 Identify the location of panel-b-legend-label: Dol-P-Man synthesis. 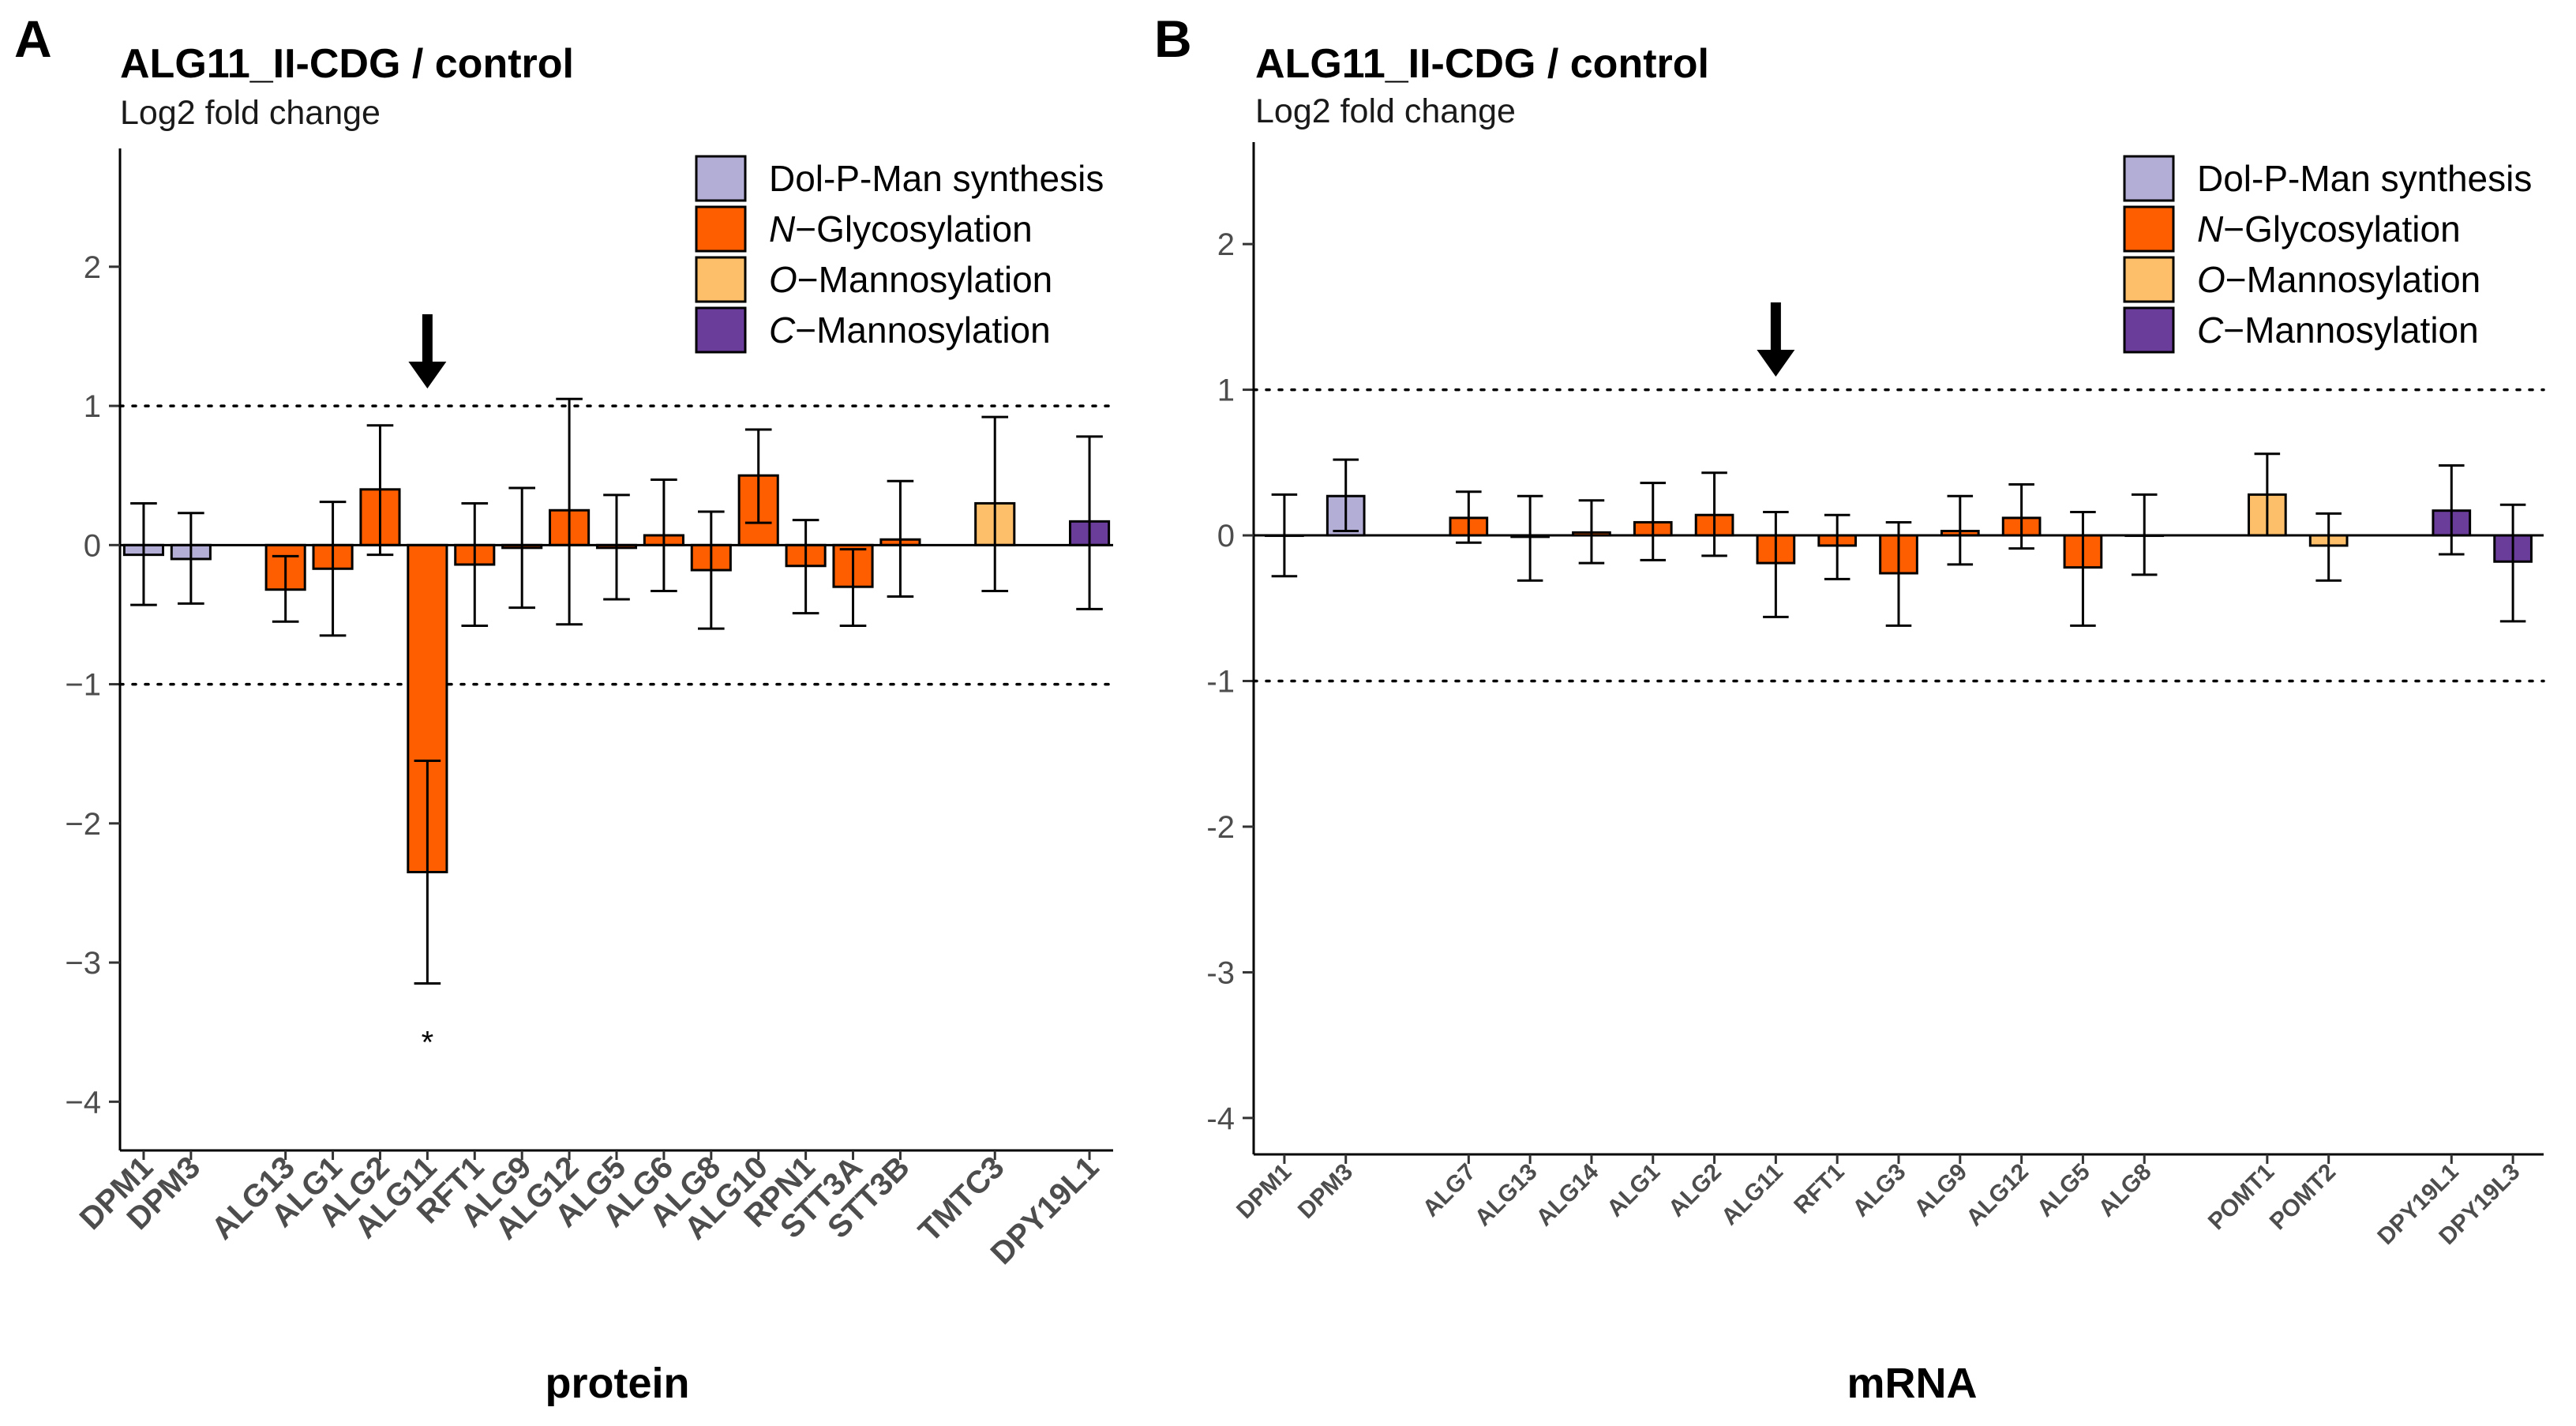
(2364, 178).